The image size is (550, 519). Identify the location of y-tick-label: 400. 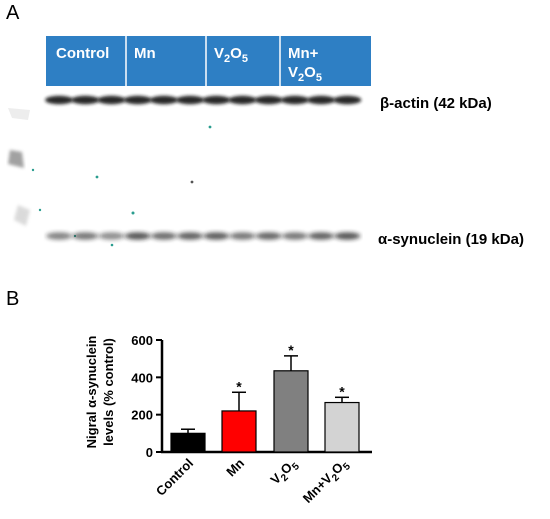
(142, 377).